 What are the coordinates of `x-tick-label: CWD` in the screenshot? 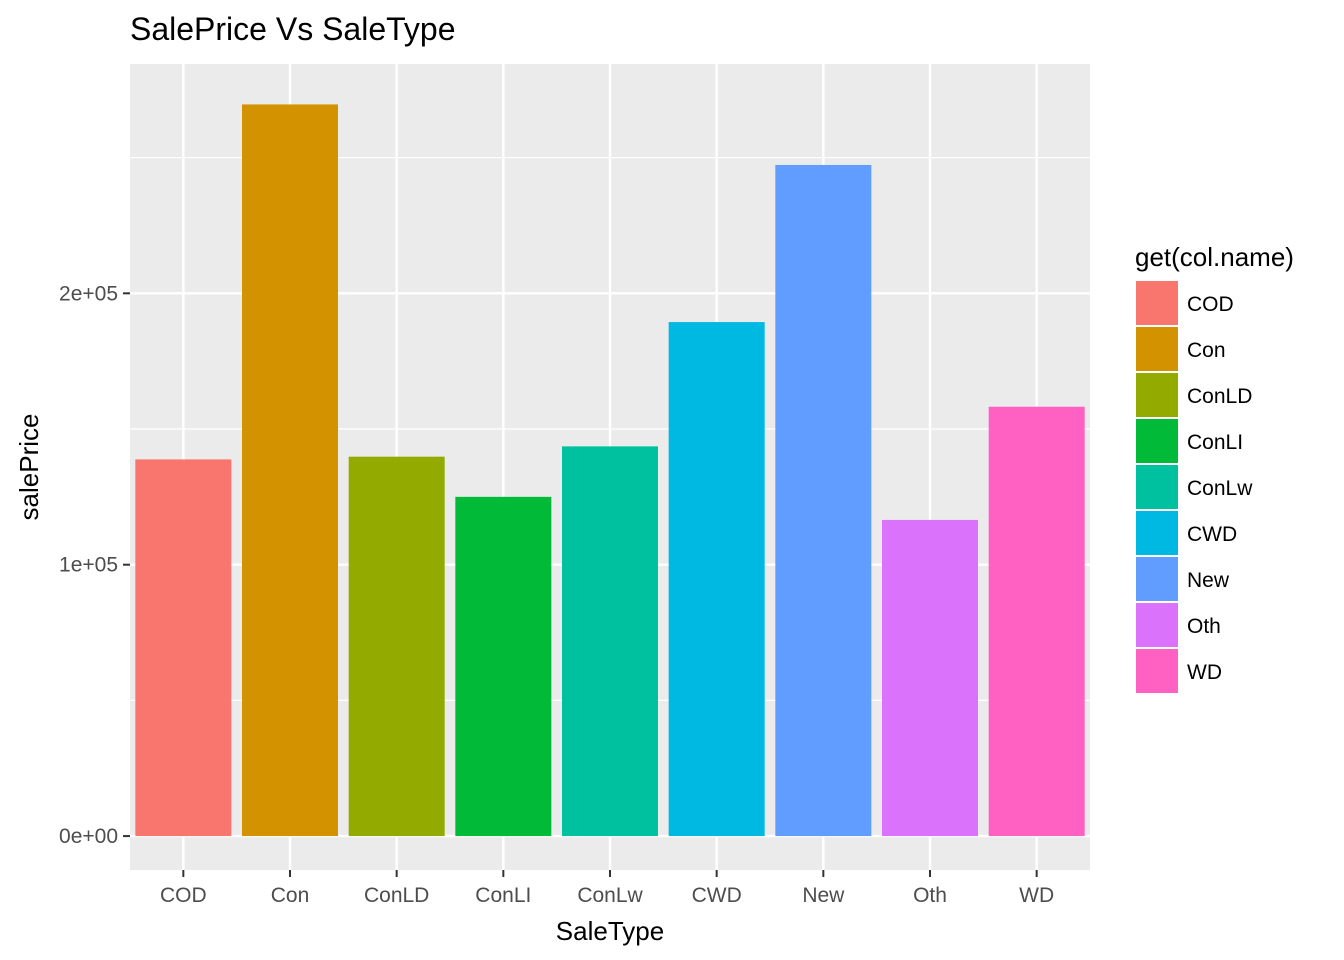 It's located at (717, 895).